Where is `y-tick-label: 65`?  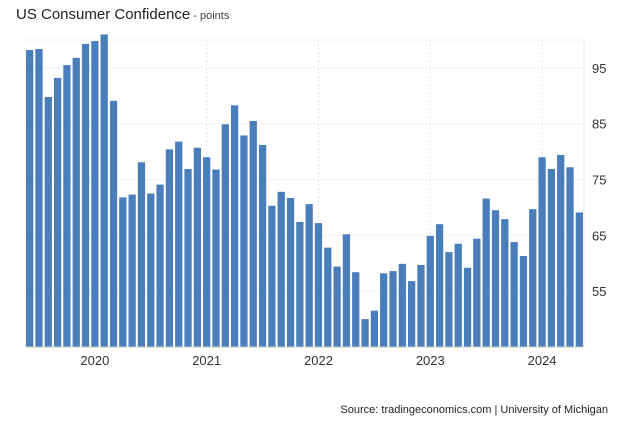
y-tick-label: 65 is located at coordinates (599, 235).